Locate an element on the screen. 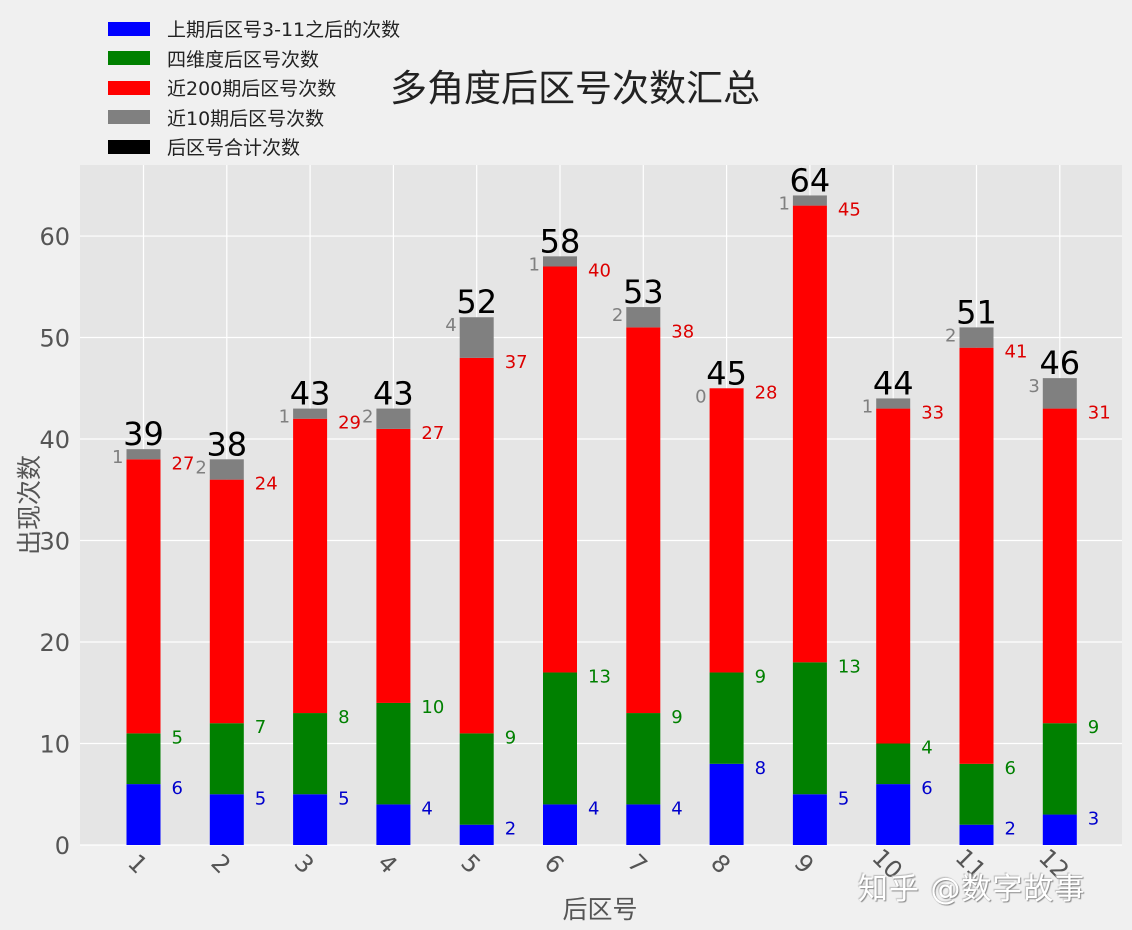  data-label: 7 is located at coordinates (260, 727).